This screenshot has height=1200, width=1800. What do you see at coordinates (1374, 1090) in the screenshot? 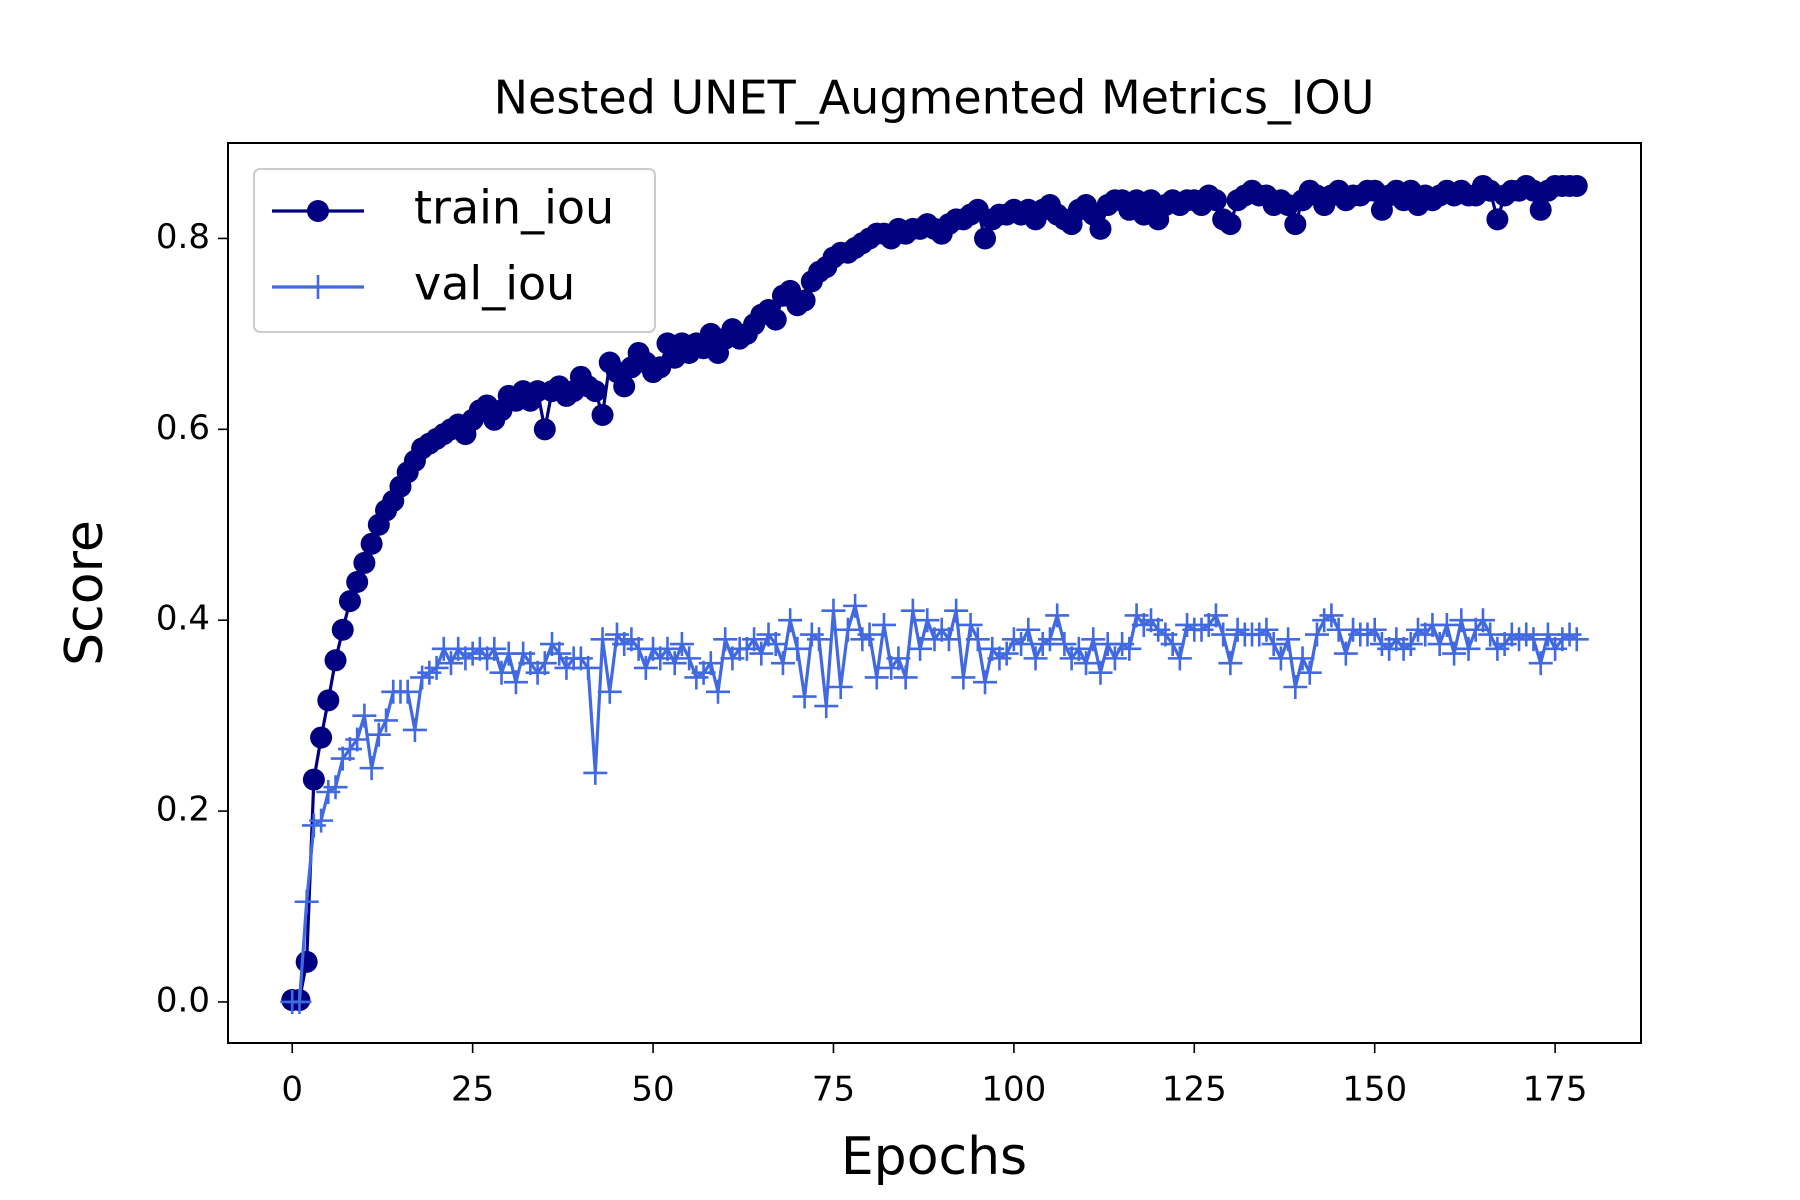
I see `x-tick-label: 150` at bounding box center [1374, 1090].